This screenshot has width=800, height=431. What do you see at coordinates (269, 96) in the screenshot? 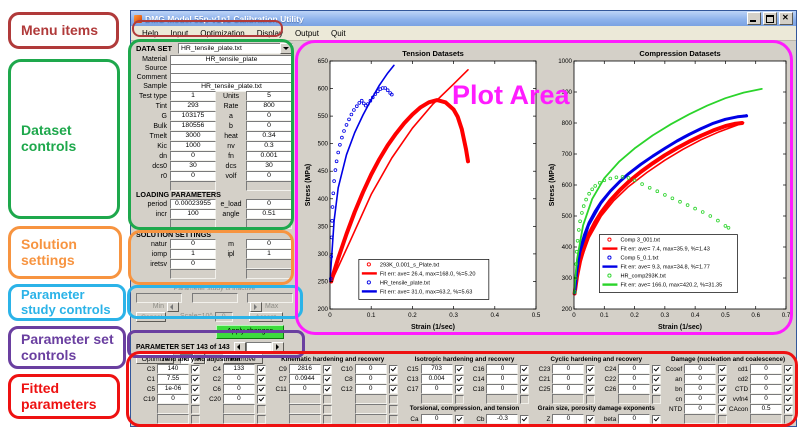
I see `Units-field: 5` at bounding box center [269, 96].